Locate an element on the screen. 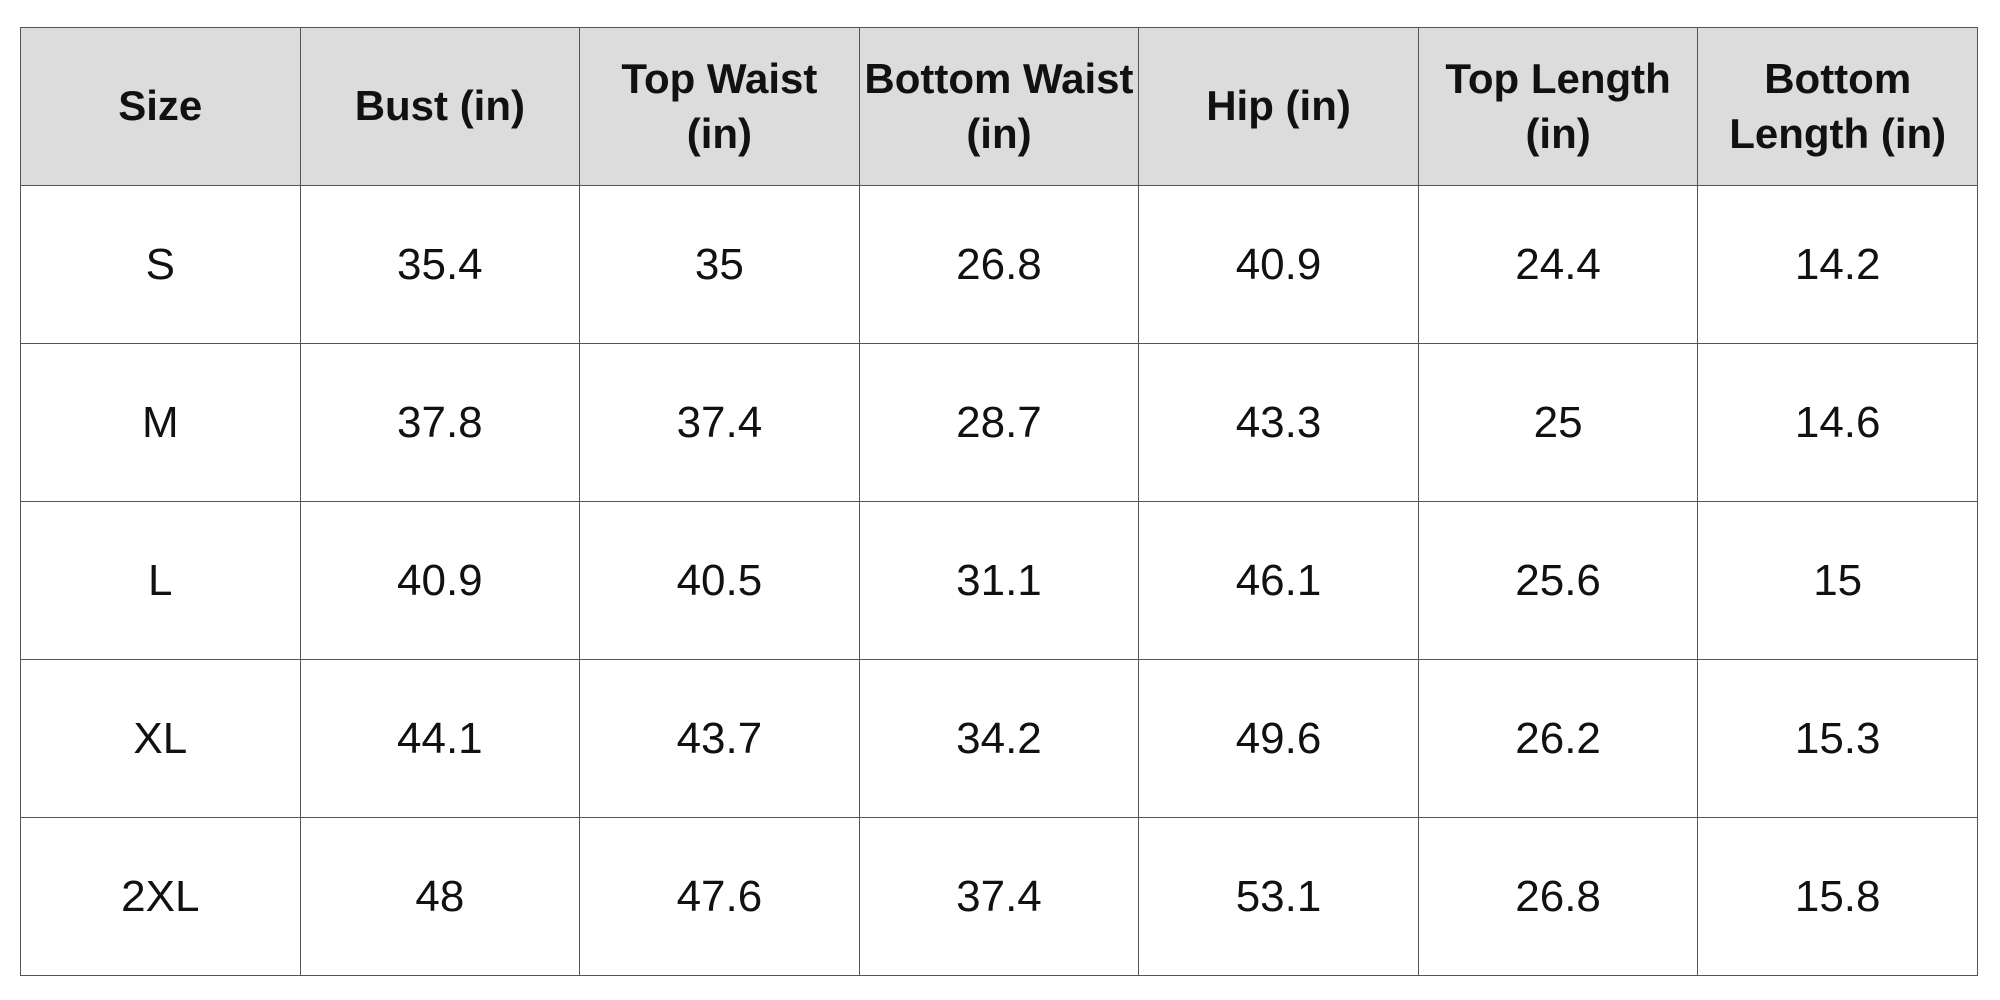  header-cell: Hip (in) is located at coordinates (1278, 106).